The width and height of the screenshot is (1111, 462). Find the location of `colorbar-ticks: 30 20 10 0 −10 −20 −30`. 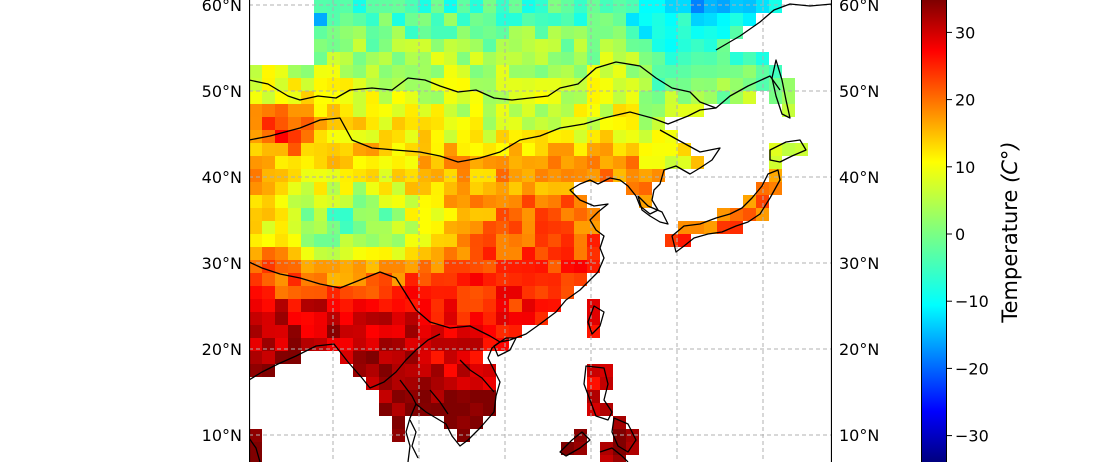

colorbar-ticks: 30 20 10 0 −10 −20 −30 is located at coordinates (967, 234).